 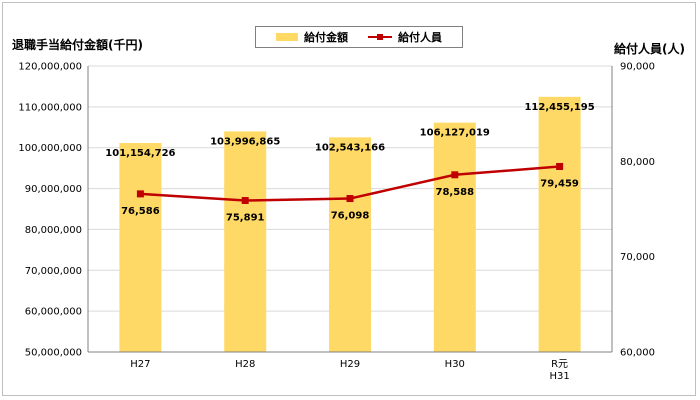 What do you see at coordinates (455, 192) in the screenshot?
I see `line-data-label: 78,588` at bounding box center [455, 192].